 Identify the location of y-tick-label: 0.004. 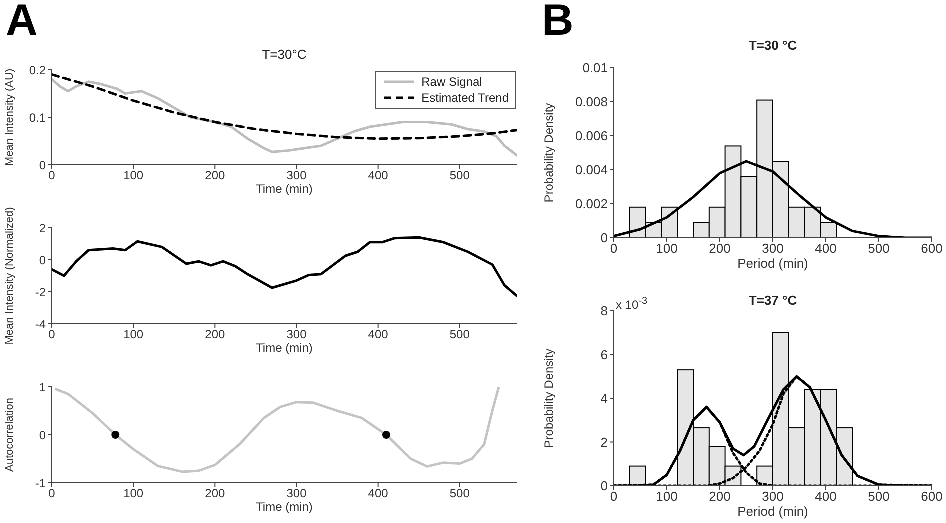
(591, 170).